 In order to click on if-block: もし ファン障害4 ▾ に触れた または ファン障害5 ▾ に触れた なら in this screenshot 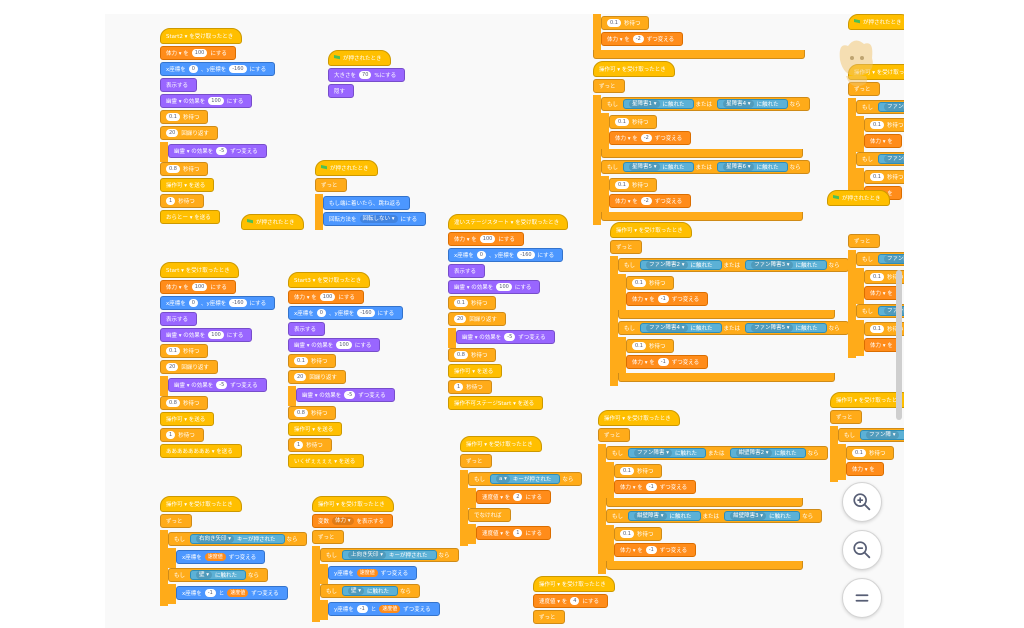, I will do `click(733, 328)`.